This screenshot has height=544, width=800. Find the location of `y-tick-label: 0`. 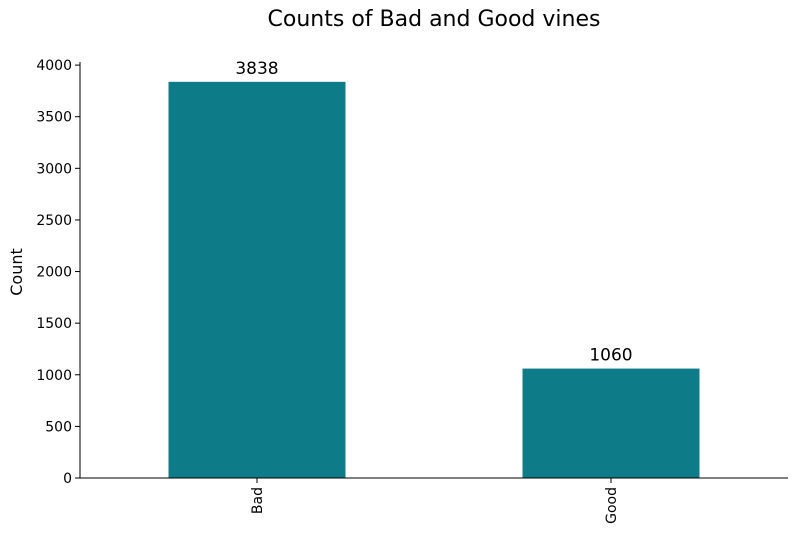

y-tick-label: 0 is located at coordinates (67, 479).